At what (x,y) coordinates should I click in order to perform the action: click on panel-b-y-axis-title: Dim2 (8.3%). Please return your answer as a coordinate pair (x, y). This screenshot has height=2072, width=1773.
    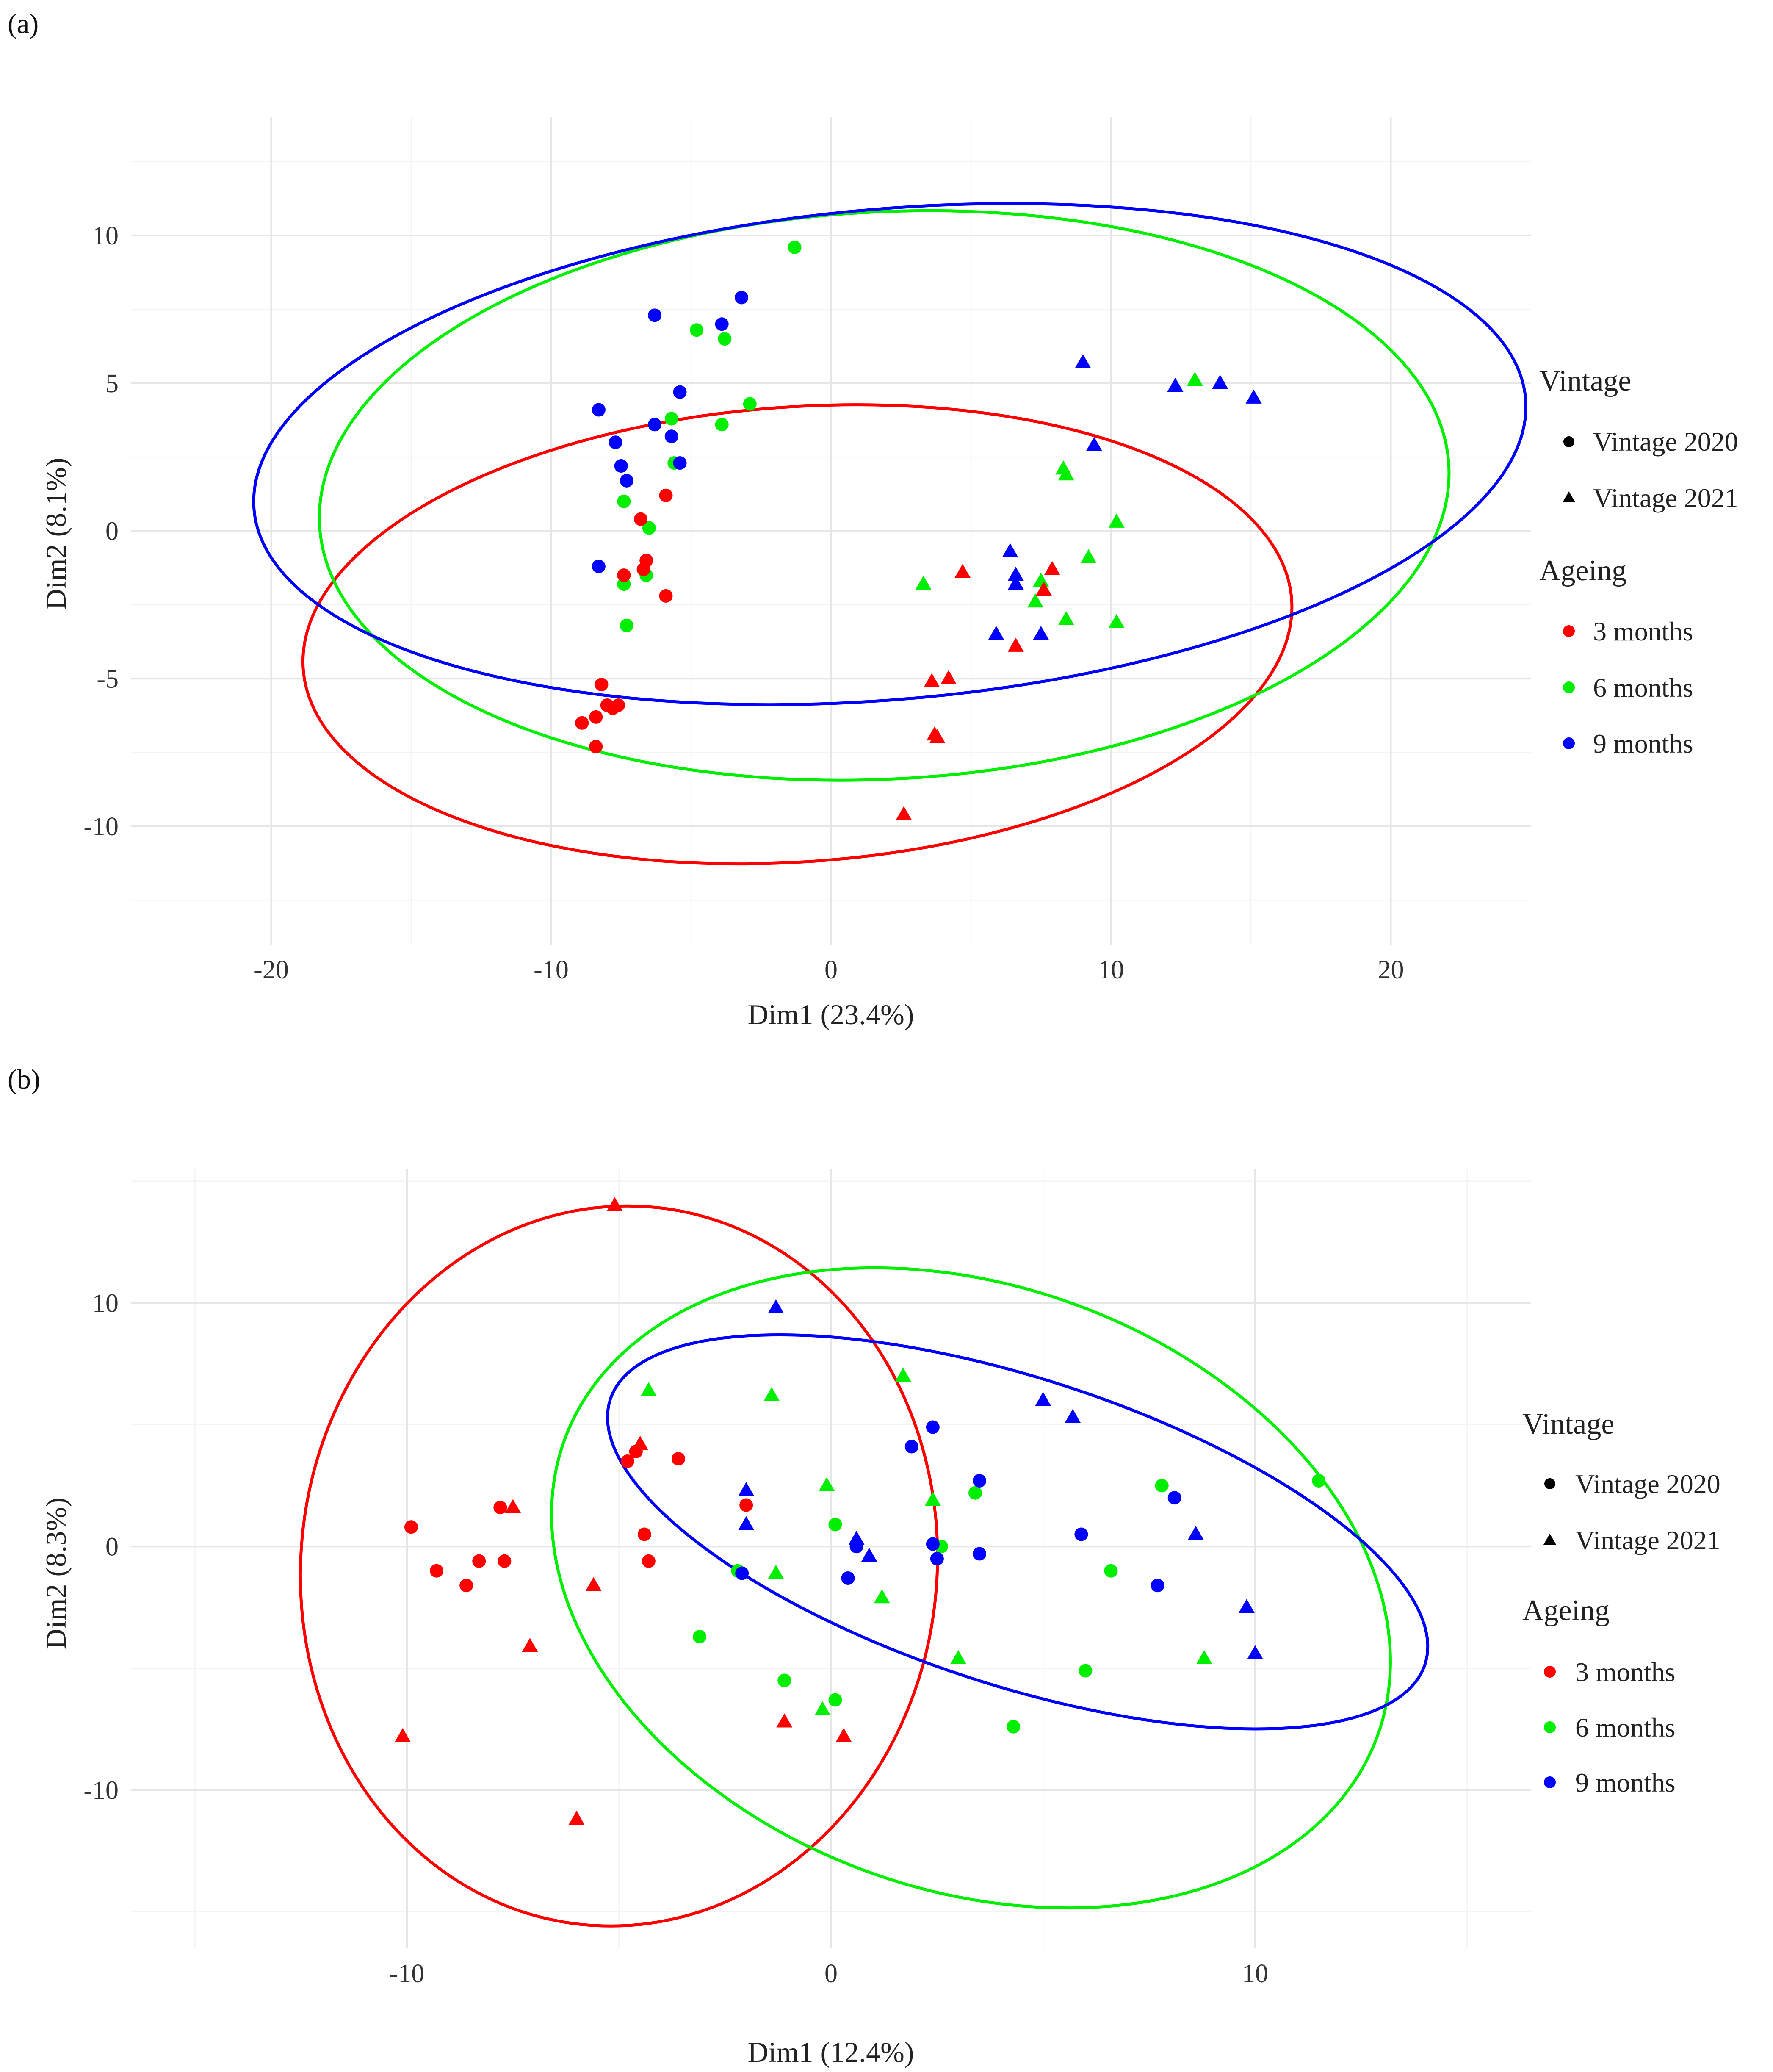
    Looking at the image, I should click on (56, 1574).